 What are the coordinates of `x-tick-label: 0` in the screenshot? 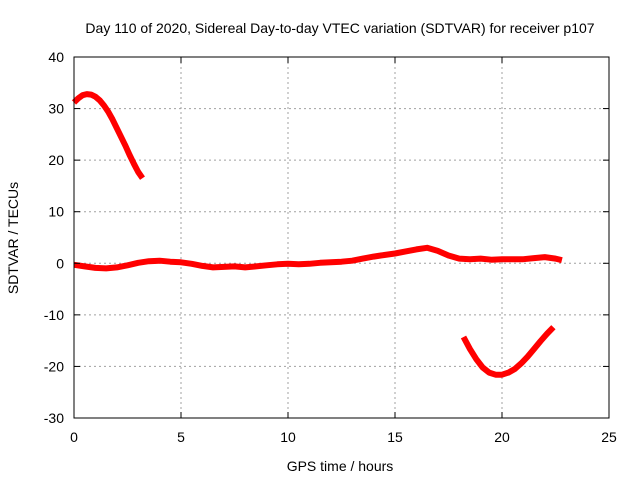 It's located at (74, 437).